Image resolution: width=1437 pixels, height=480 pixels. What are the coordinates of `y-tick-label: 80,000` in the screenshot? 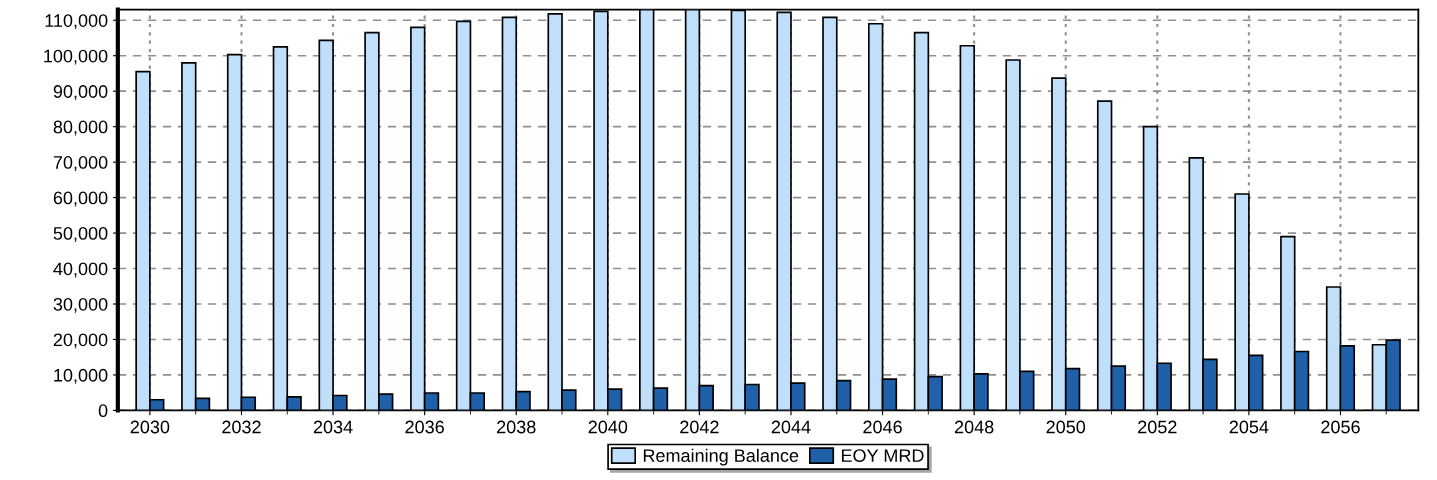 It's located at (80, 128).